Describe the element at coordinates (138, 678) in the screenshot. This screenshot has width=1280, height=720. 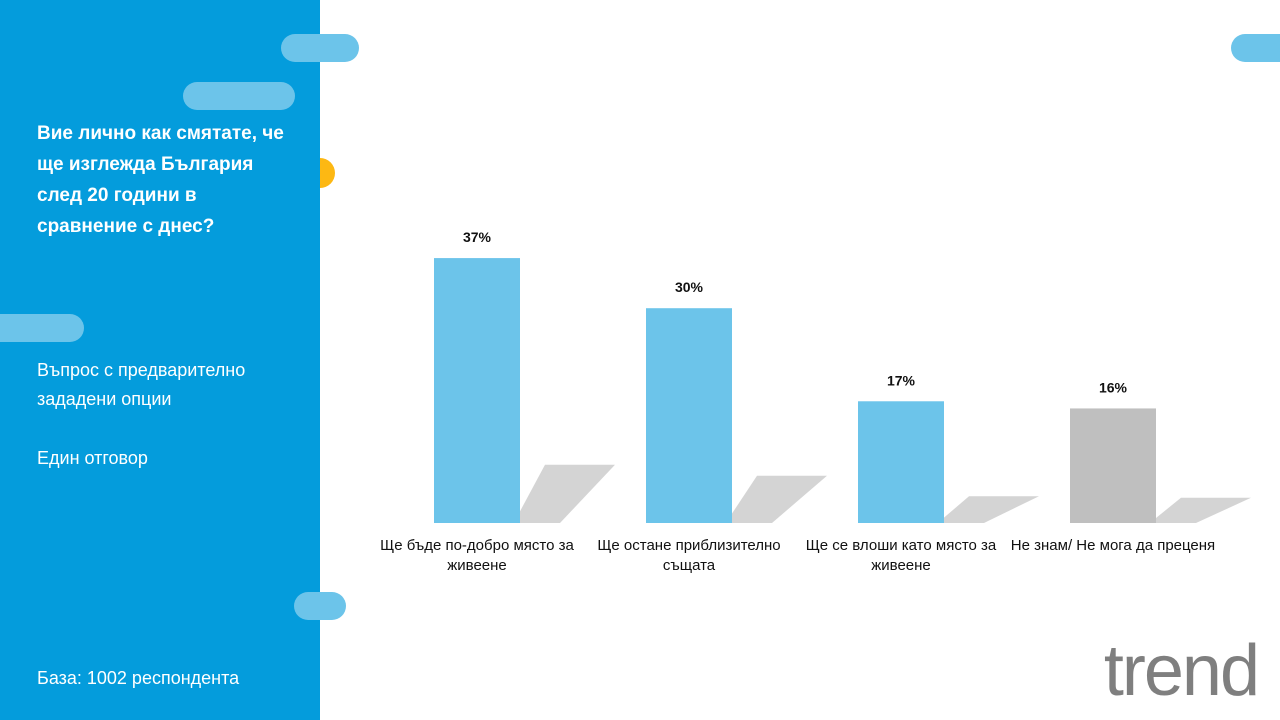
I see `base: База: 1002 респондента` at that location.